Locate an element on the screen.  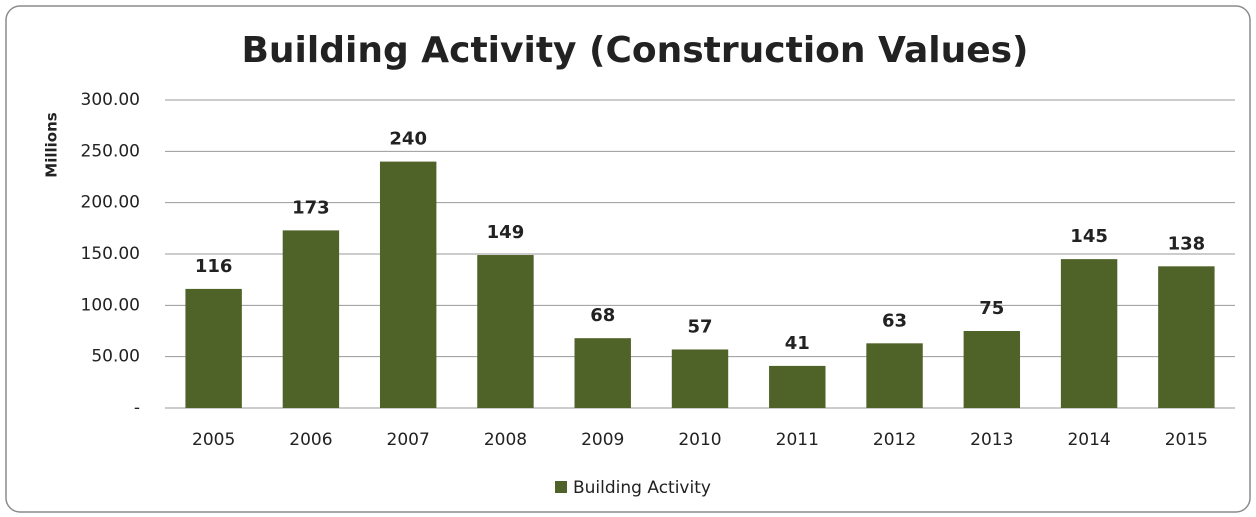
data-label: 41 is located at coordinates (797, 343).